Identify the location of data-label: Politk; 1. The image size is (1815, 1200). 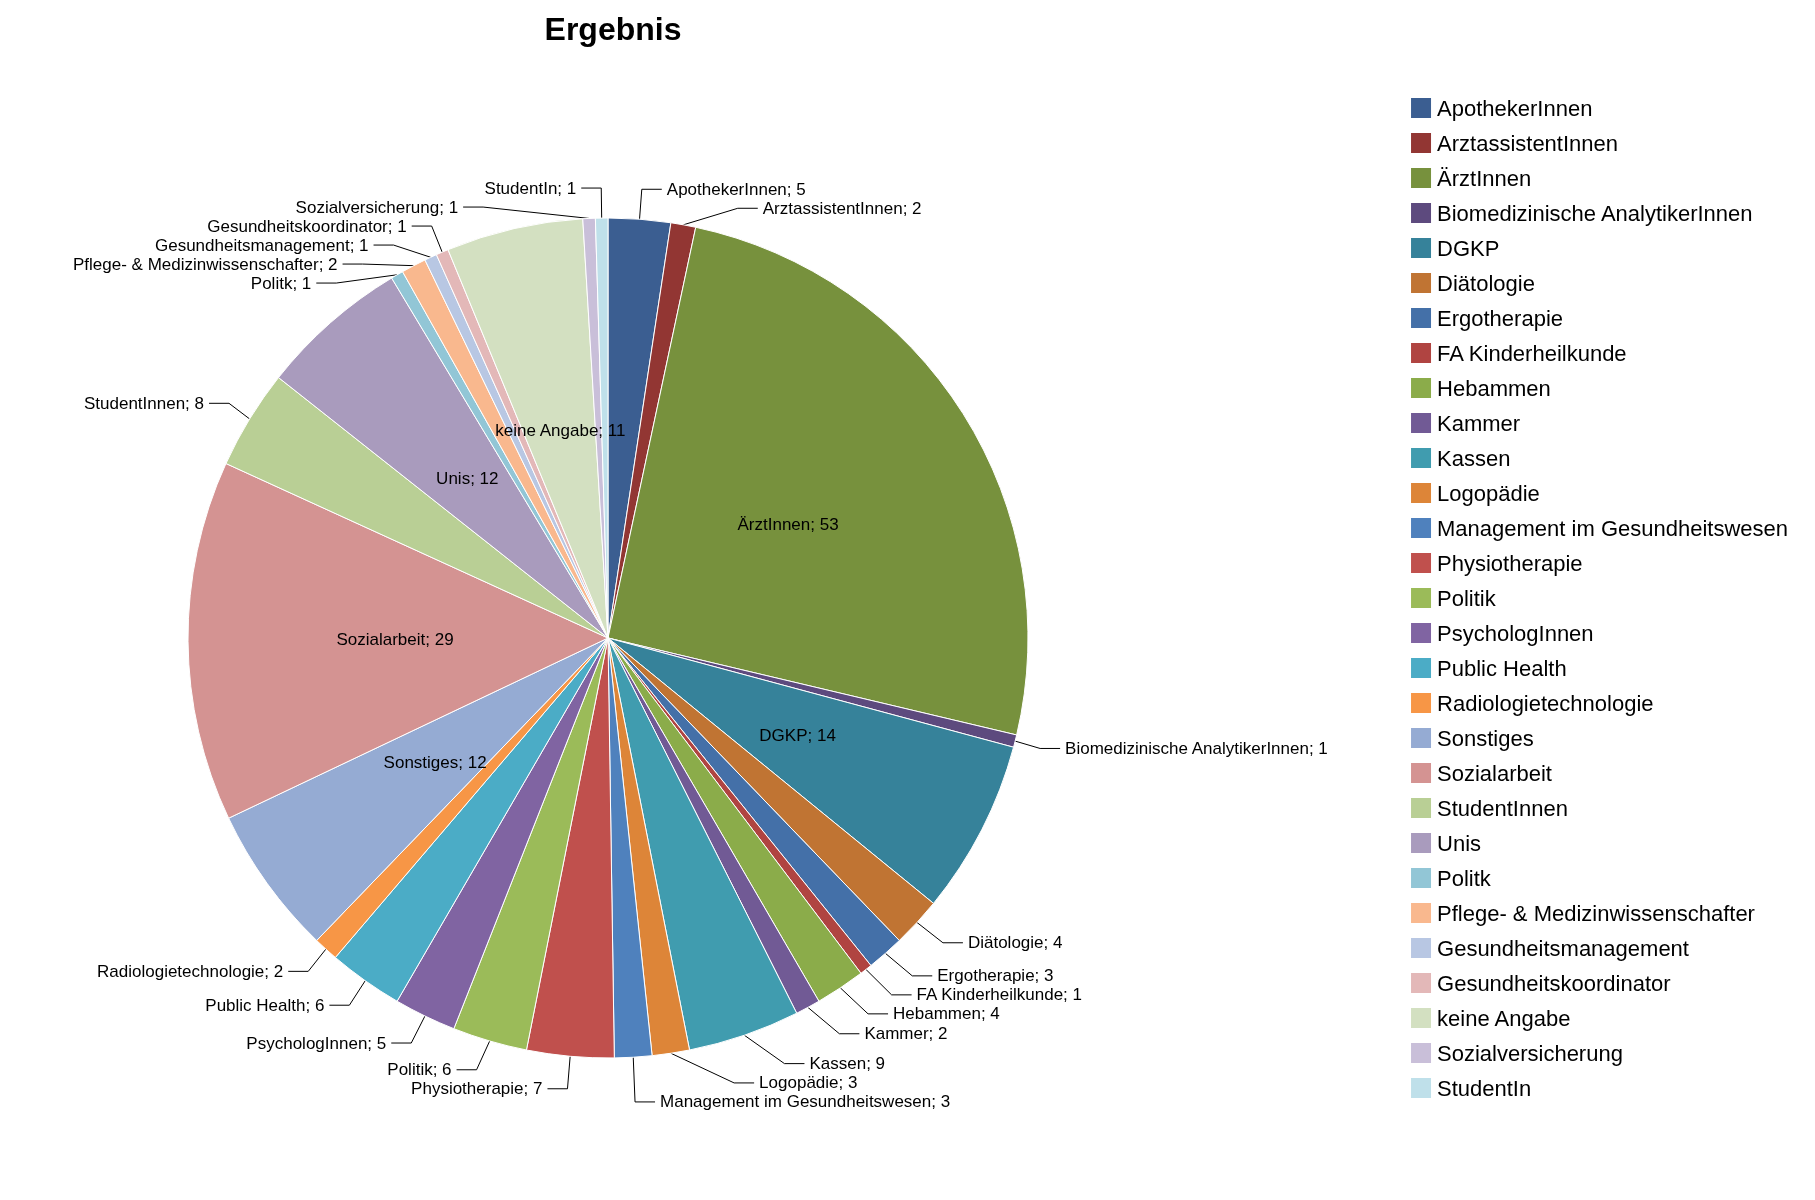
(281, 283).